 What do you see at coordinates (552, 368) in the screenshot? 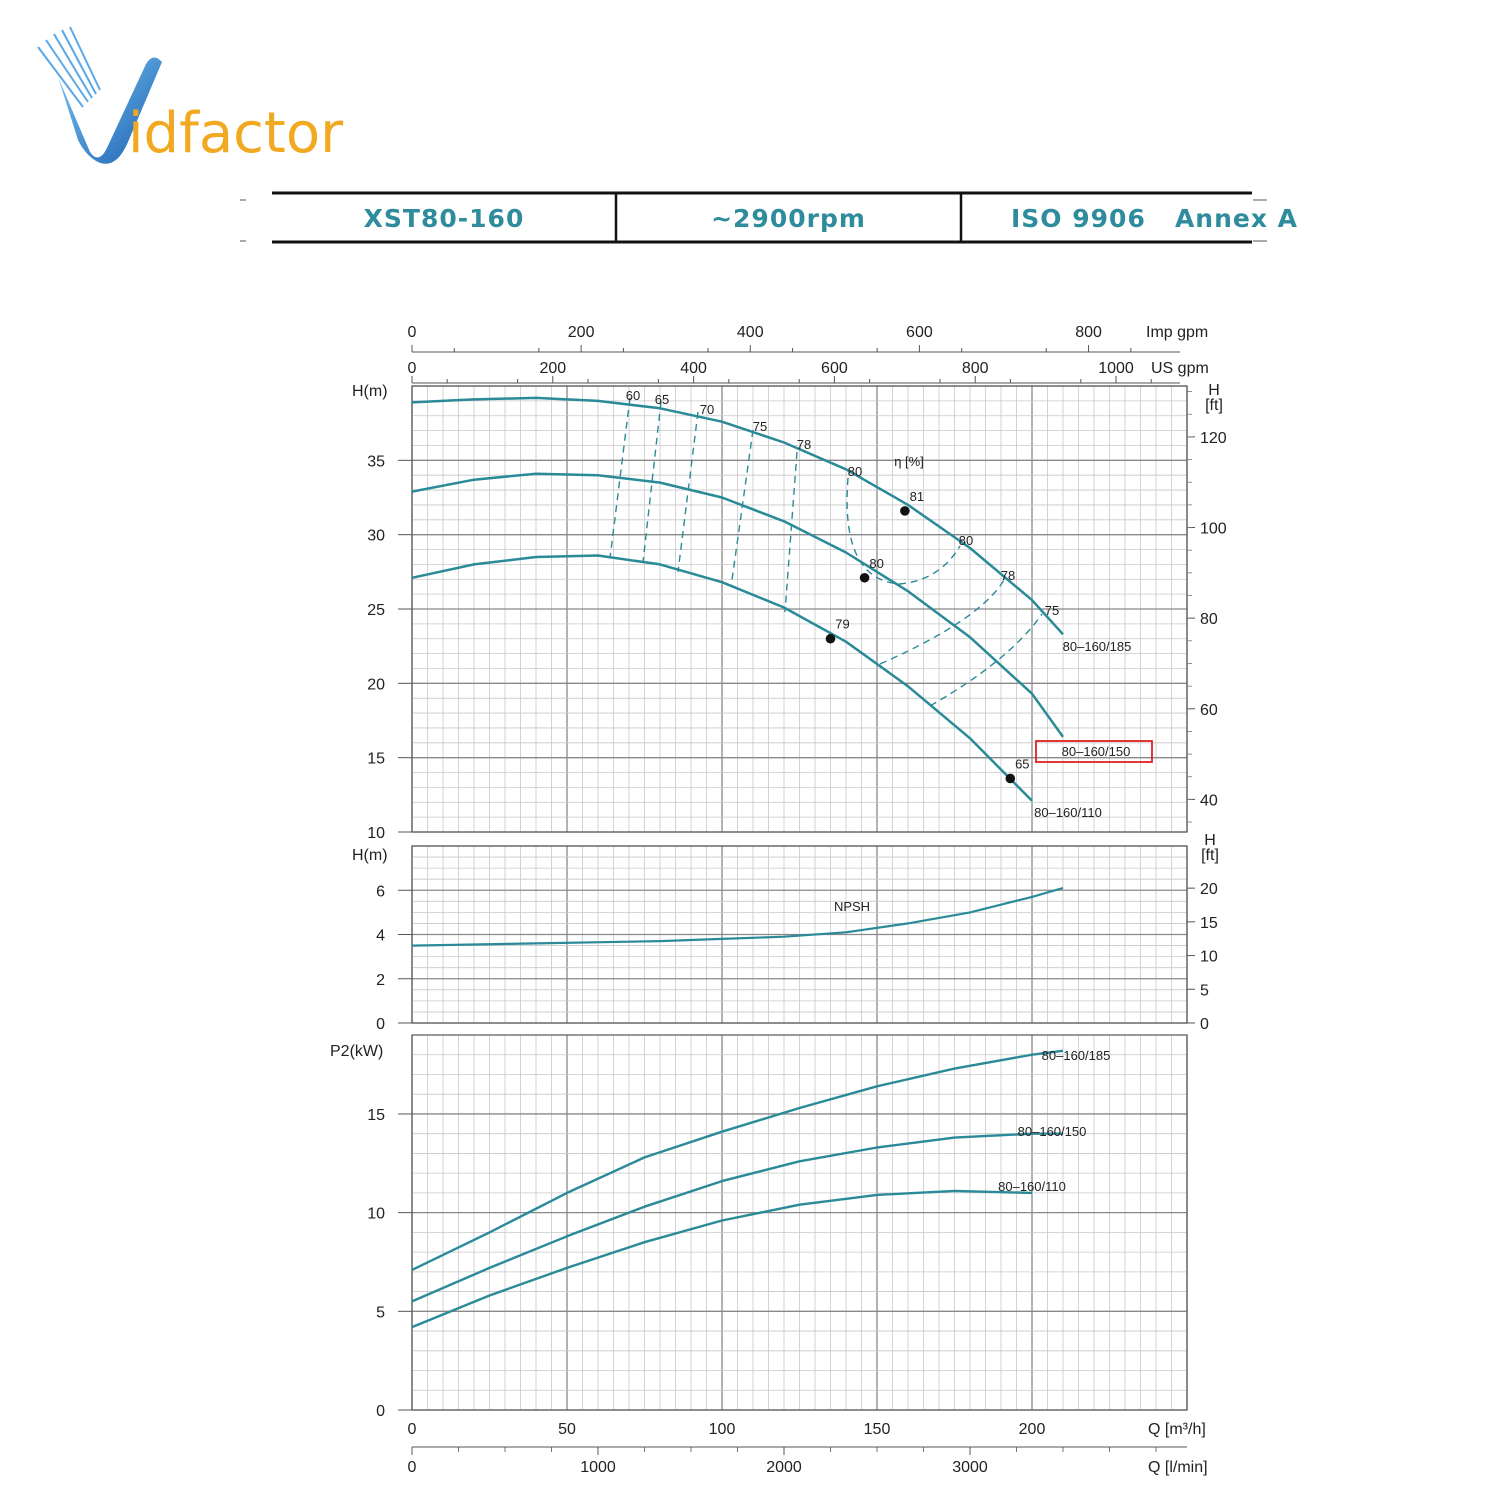
I see `us-gpm-tick-label: 200` at bounding box center [552, 368].